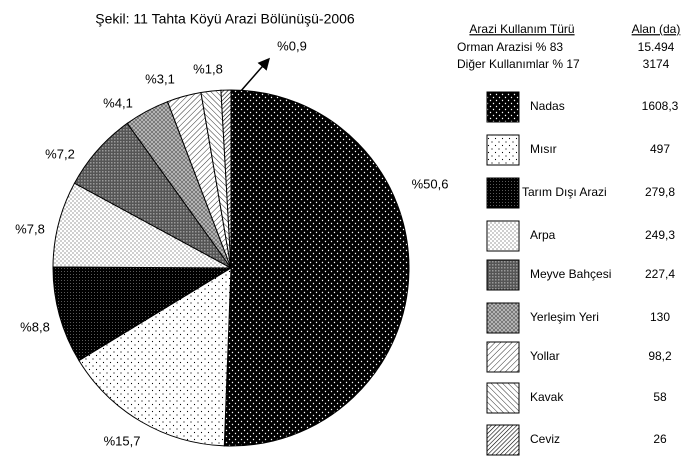 This screenshot has width=688, height=456. What do you see at coordinates (660, 274) in the screenshot?
I see `legend-area: 227,4` at bounding box center [660, 274].